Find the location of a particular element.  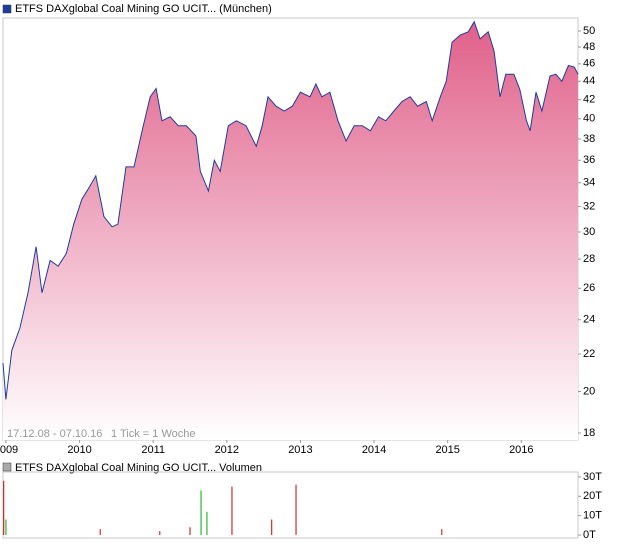

y-tick-label: 36 is located at coordinates (589, 160).